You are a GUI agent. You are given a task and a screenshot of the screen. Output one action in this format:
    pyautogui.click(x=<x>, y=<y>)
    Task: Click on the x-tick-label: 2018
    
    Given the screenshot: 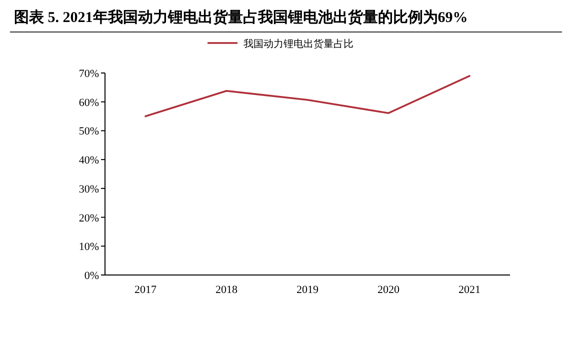 What is the action you would take?
    pyautogui.click(x=227, y=290)
    